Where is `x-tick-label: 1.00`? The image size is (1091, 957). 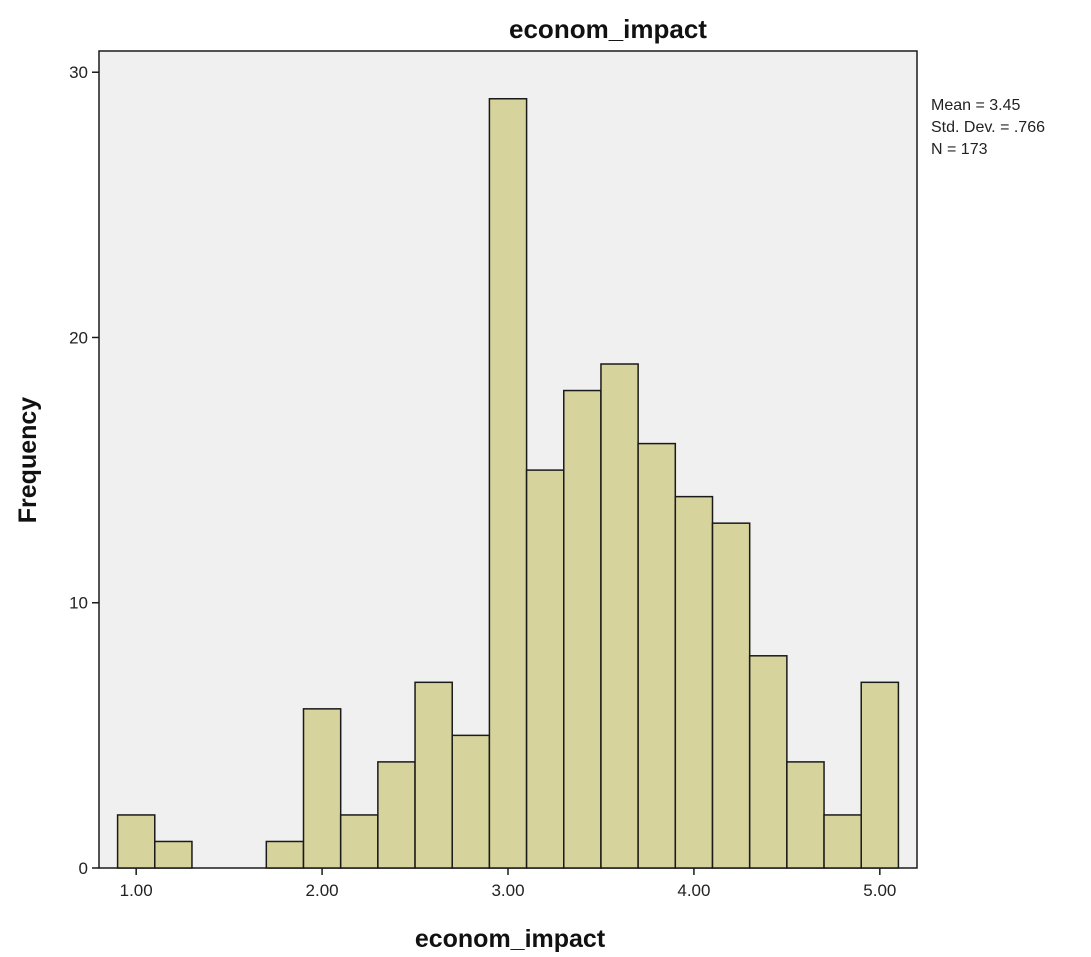
x-tick-label: 1.00 is located at coordinates (136, 890).